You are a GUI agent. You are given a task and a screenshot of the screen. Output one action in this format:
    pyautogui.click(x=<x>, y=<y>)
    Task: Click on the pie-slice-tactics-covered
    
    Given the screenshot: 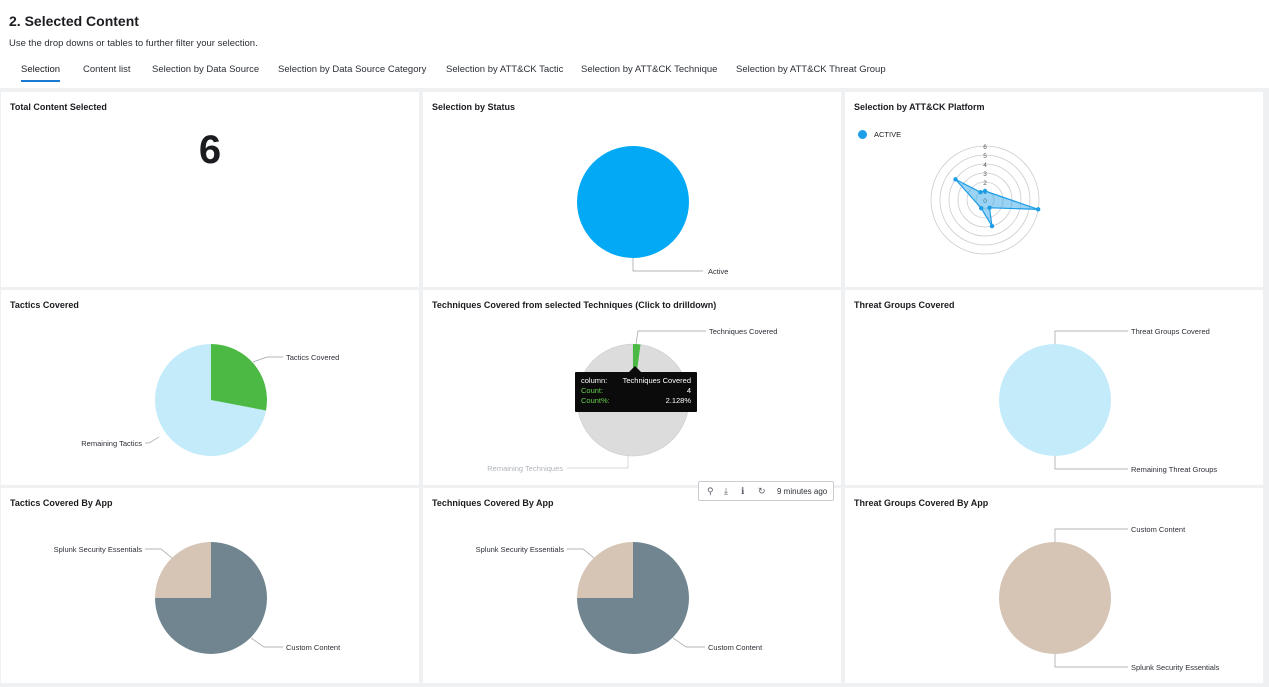 What is the action you would take?
    pyautogui.click(x=239, y=377)
    